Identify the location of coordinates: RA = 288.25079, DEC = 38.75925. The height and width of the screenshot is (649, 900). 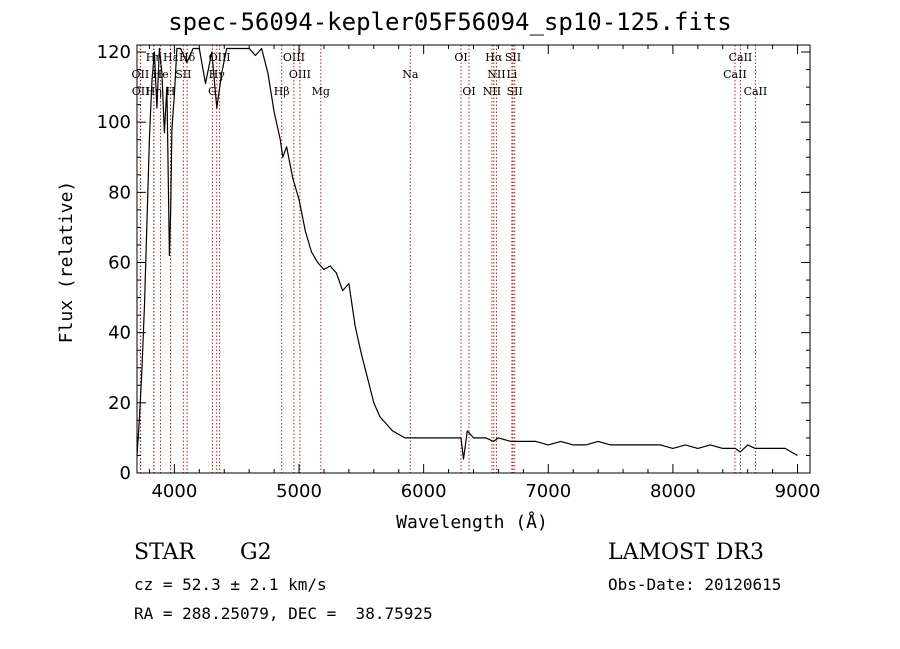
(283, 613).